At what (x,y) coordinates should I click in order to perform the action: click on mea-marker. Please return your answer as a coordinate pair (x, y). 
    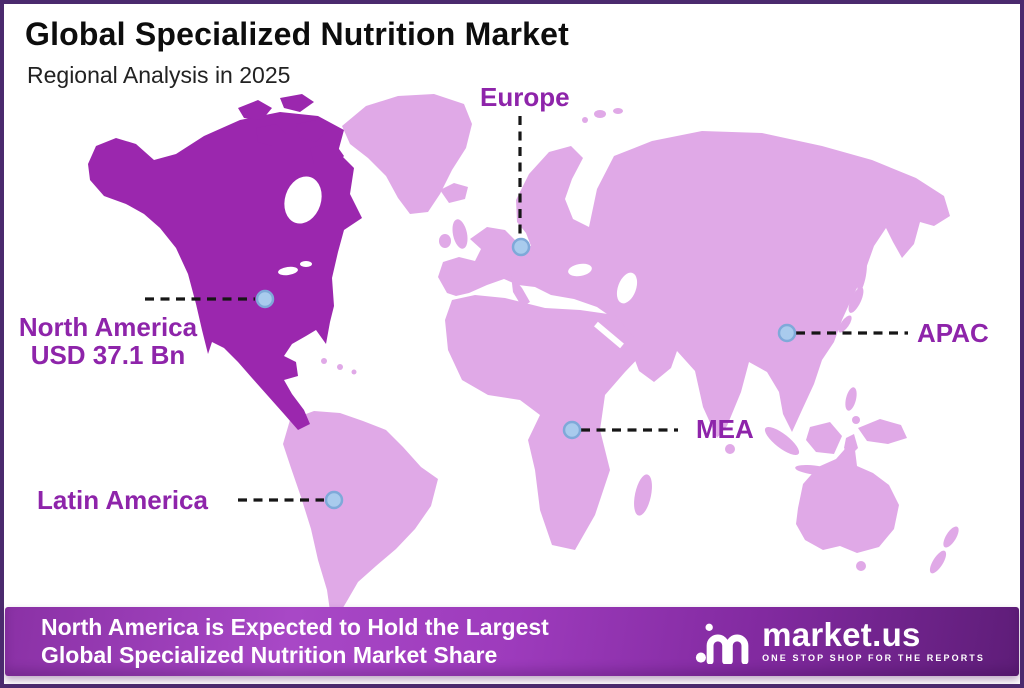
    Looking at the image, I should click on (572, 430).